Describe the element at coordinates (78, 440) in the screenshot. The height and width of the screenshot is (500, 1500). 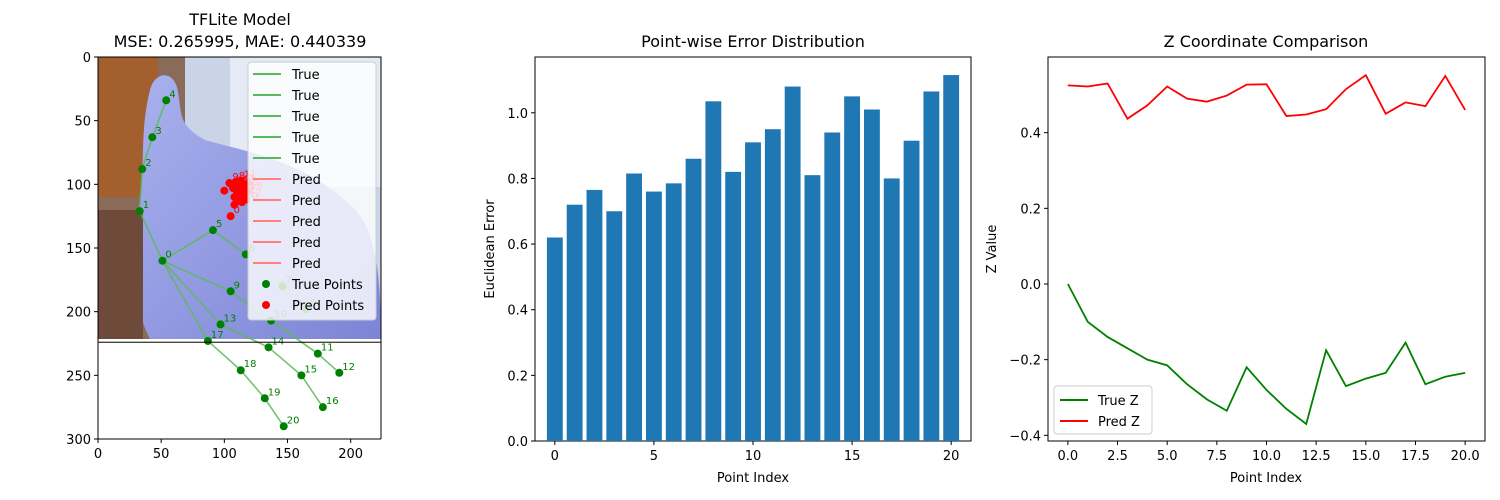
I see `y-tick-label: 300` at that location.